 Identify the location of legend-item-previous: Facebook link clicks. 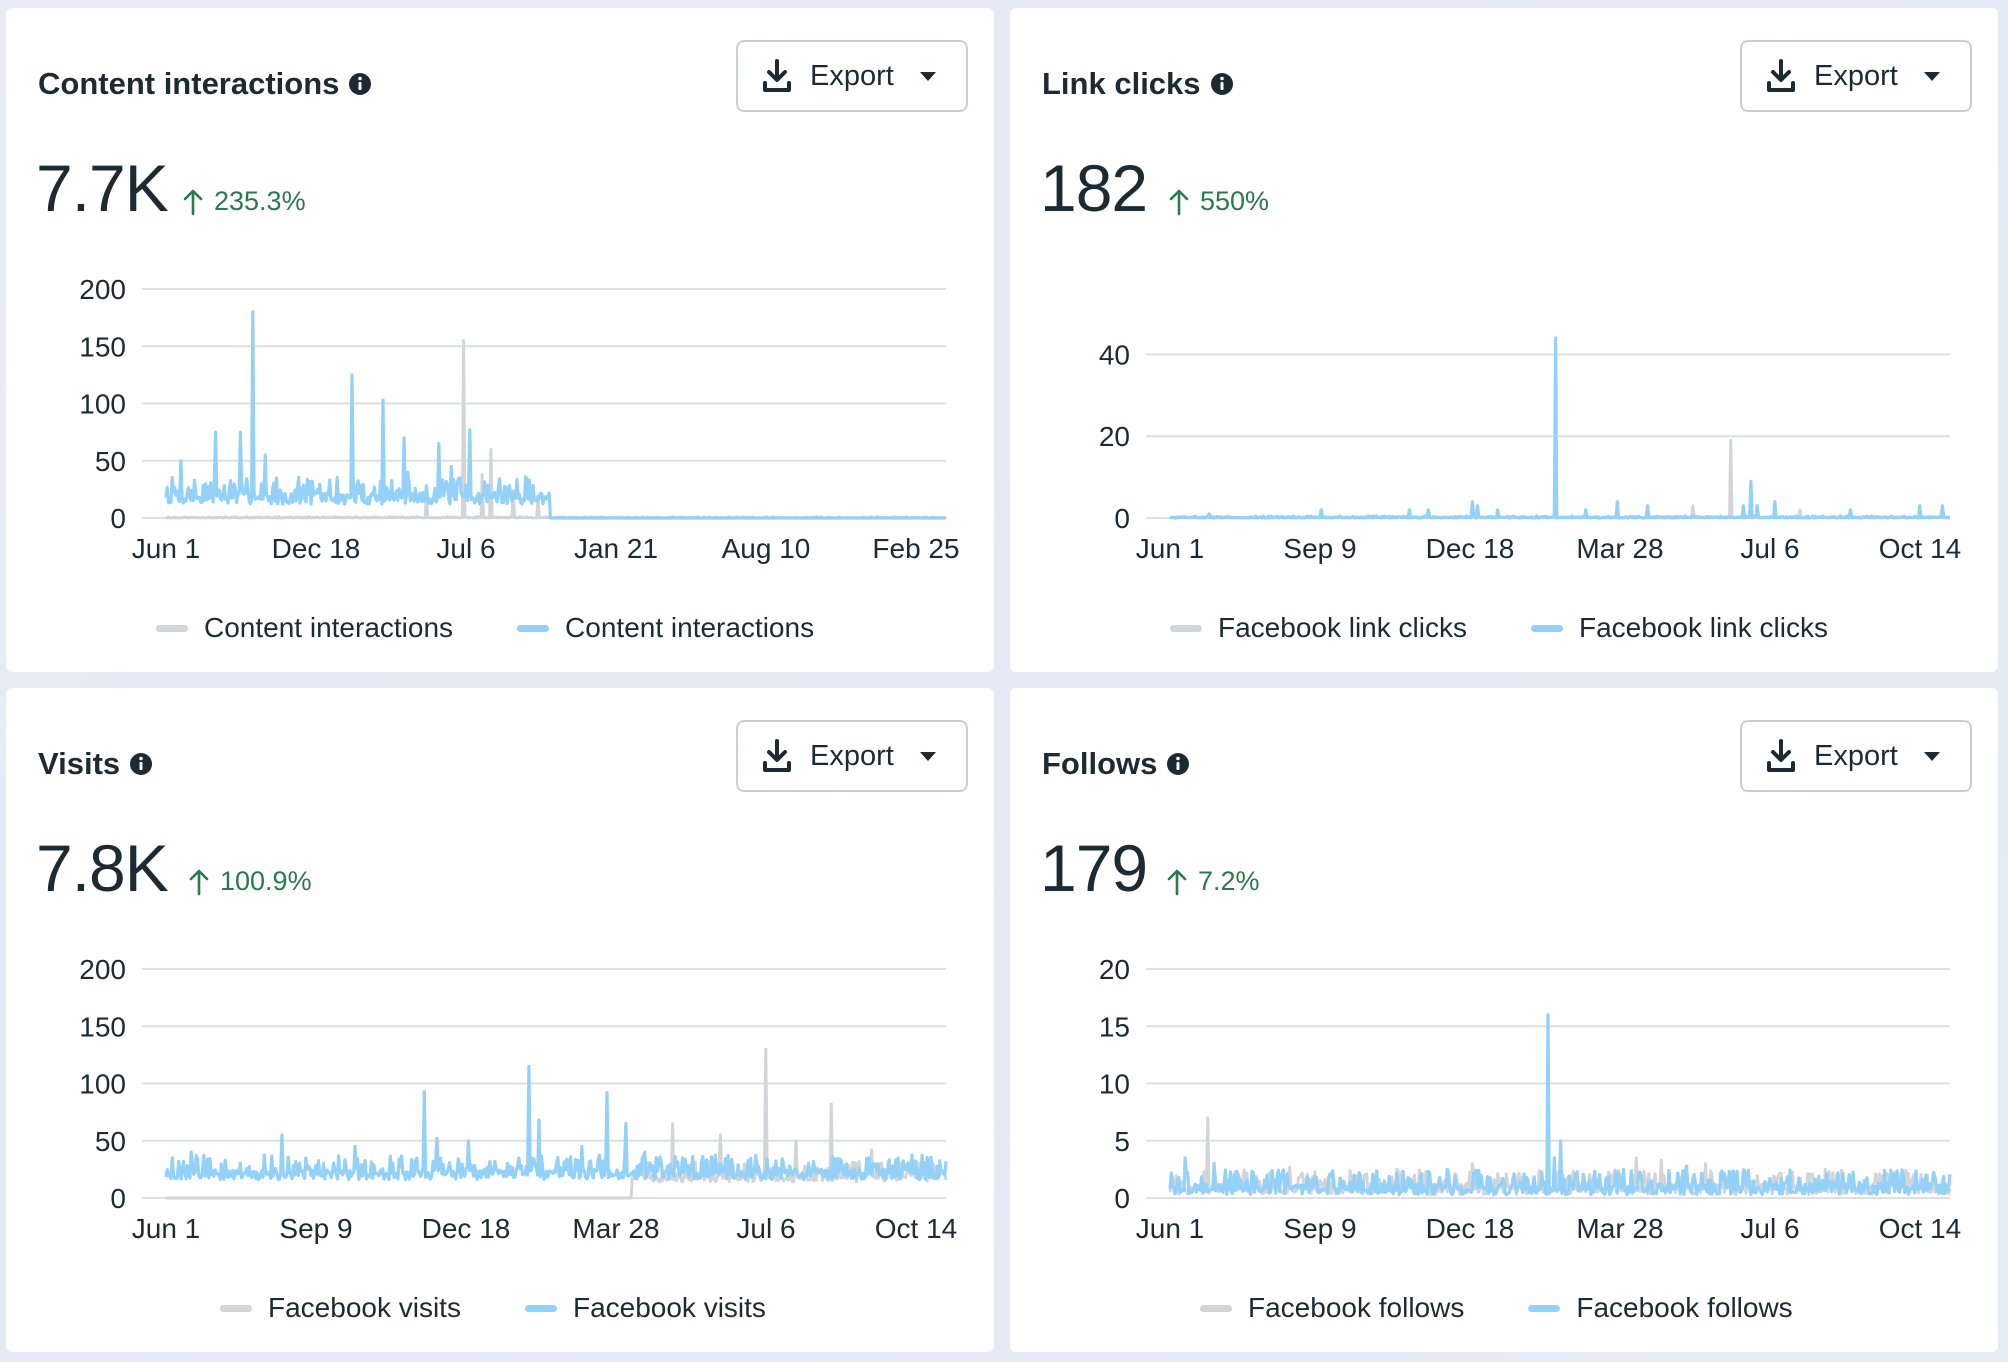
(1318, 628).